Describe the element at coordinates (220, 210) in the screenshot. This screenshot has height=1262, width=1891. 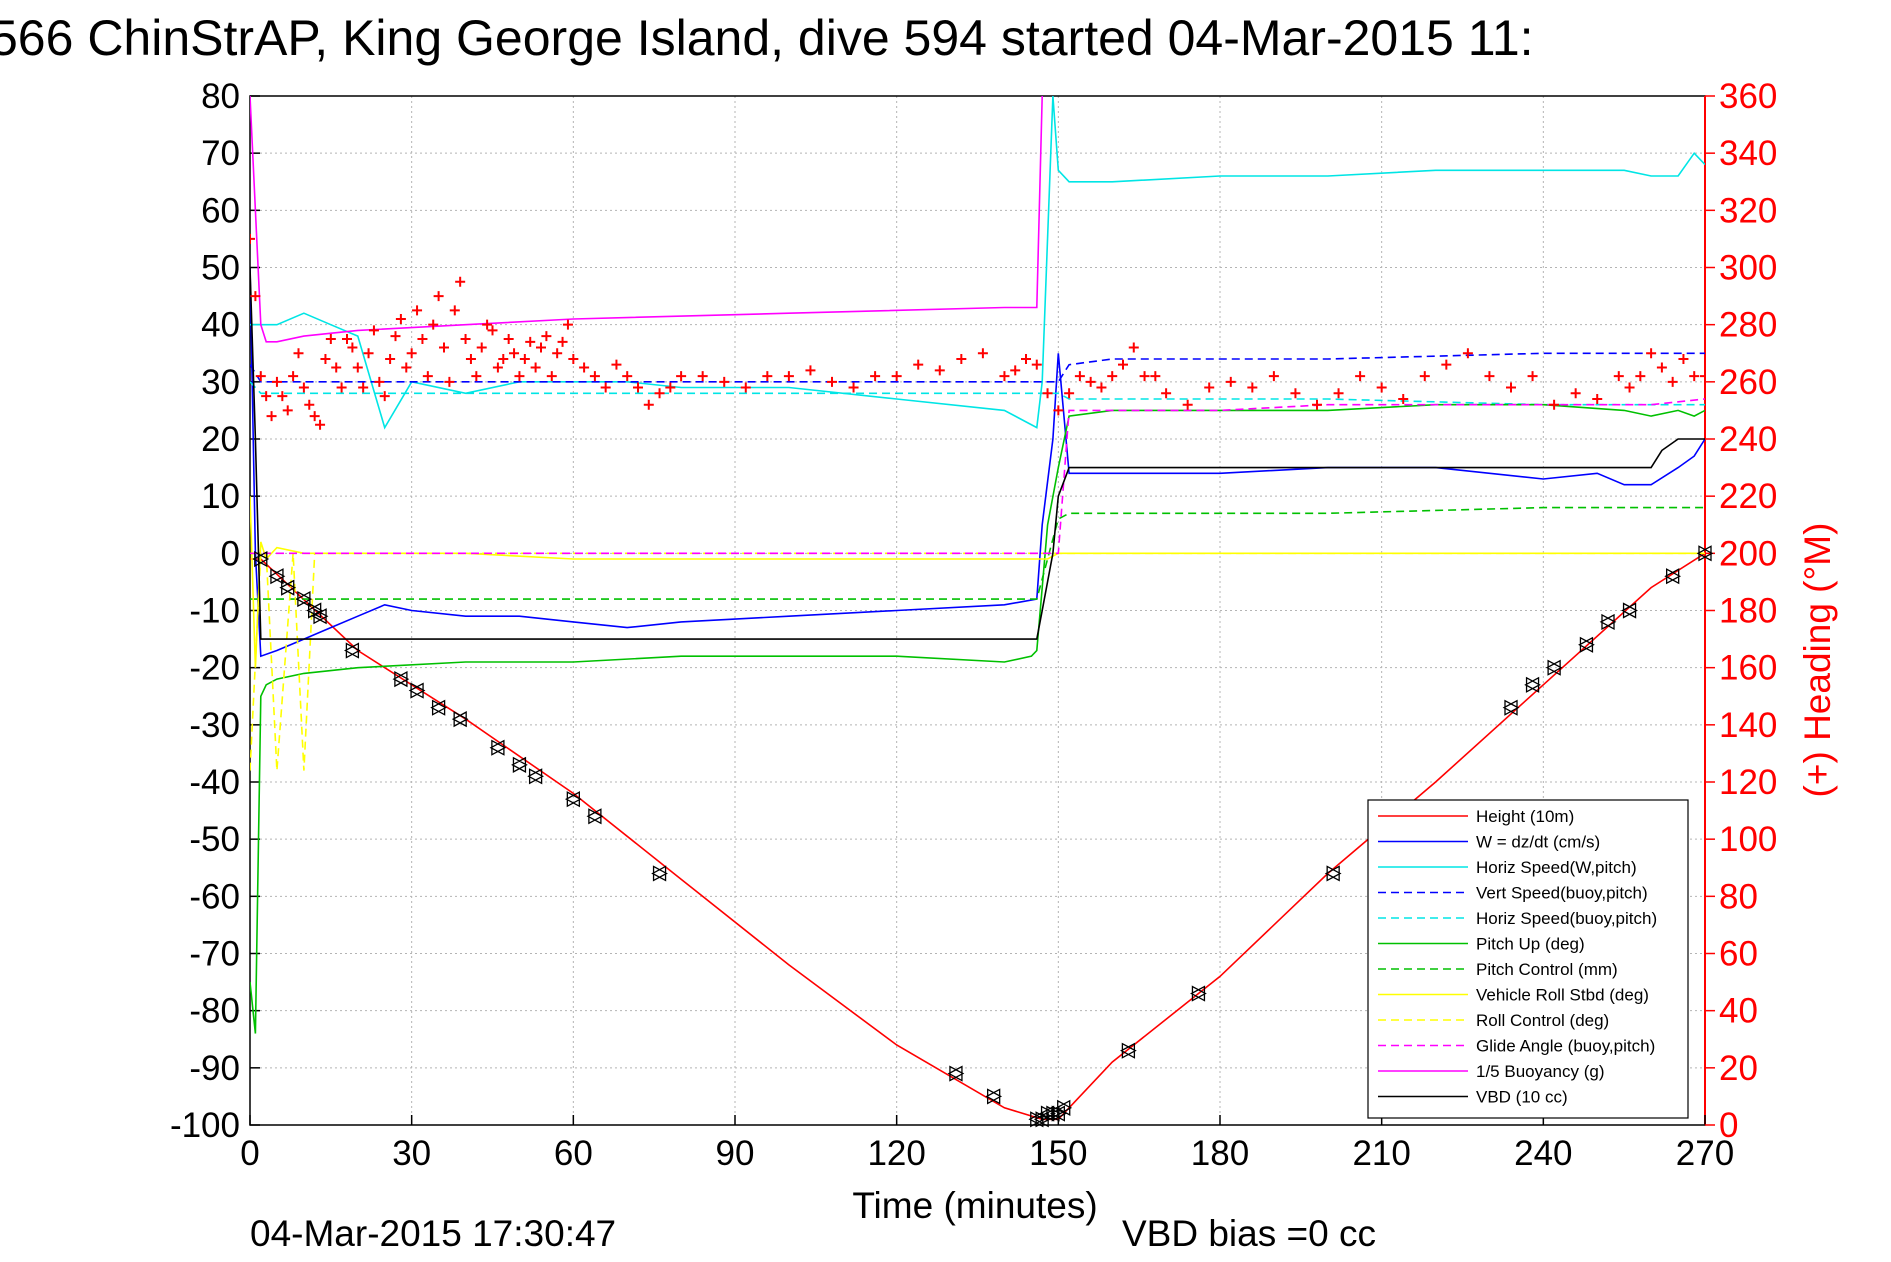
I see `y-tick-label: 60` at that location.